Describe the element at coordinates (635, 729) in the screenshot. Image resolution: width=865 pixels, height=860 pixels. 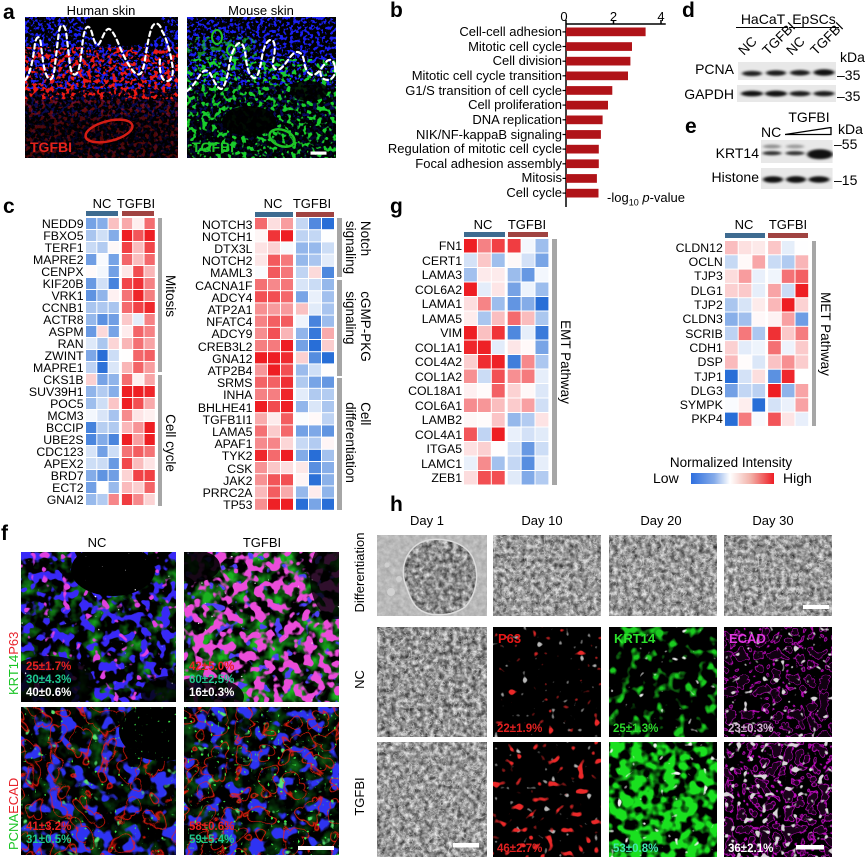
I see `svg-text: 25±1.3%` at that location.